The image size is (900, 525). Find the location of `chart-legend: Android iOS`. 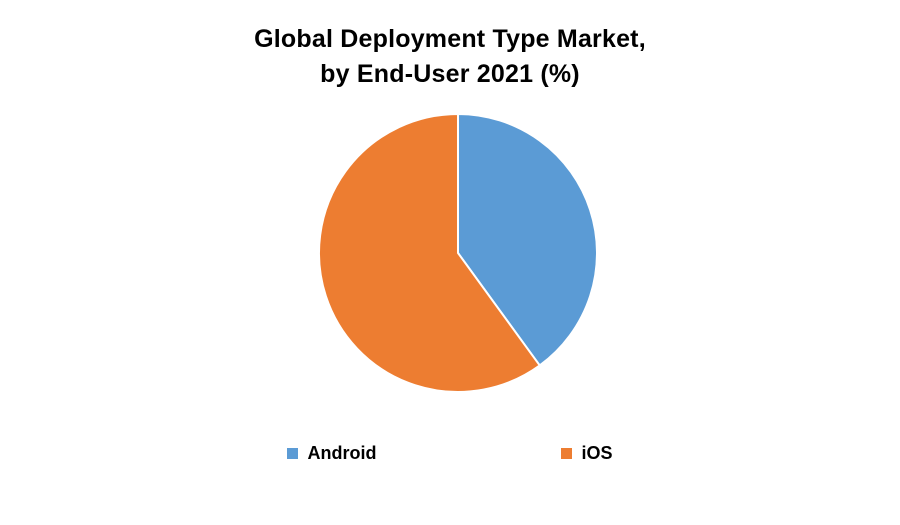

chart-legend: Android iOS is located at coordinates (450, 453).